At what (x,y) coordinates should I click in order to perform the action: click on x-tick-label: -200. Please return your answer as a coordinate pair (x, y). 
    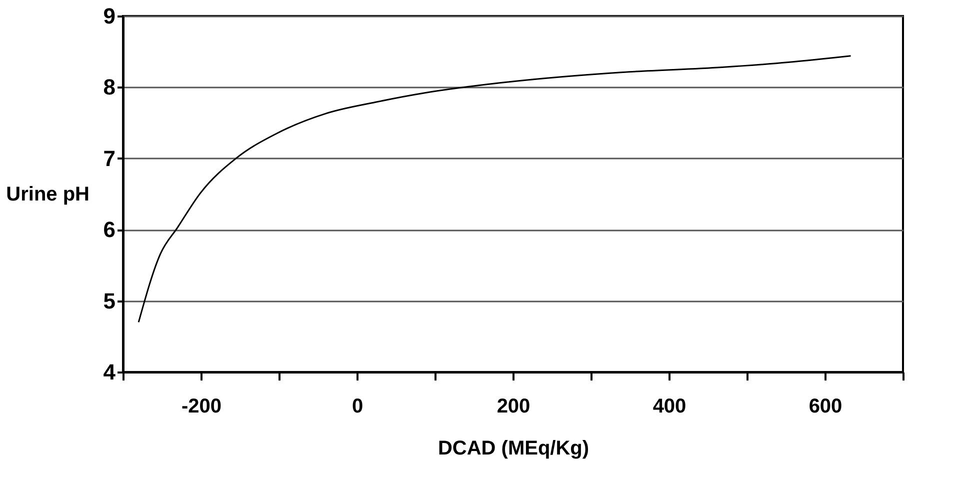
    Looking at the image, I should click on (201, 407).